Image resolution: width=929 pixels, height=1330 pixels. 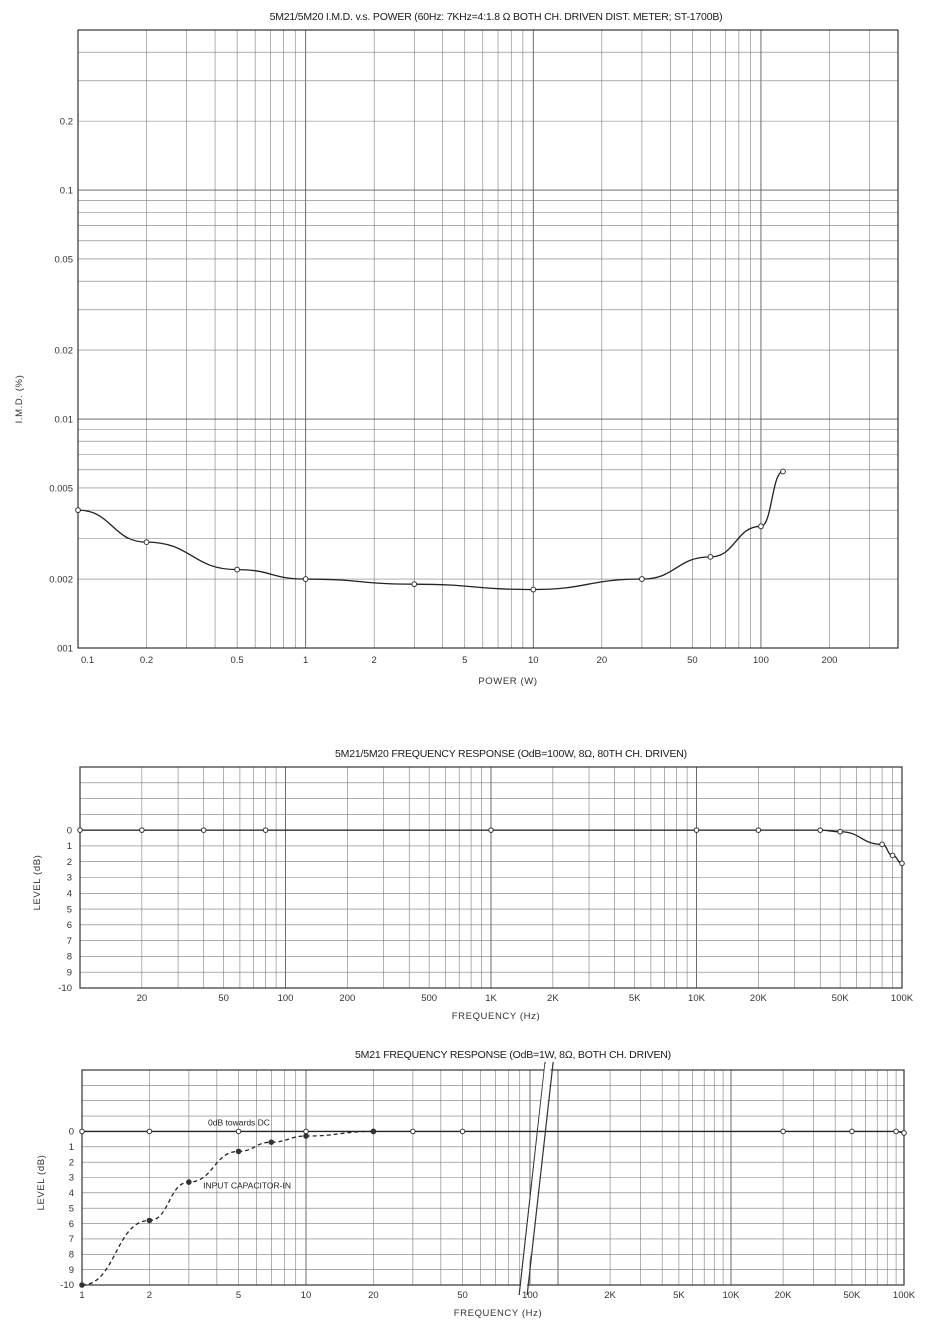 What do you see at coordinates (429, 998) in the screenshot?
I see `freq-x-tick-label: 500` at bounding box center [429, 998].